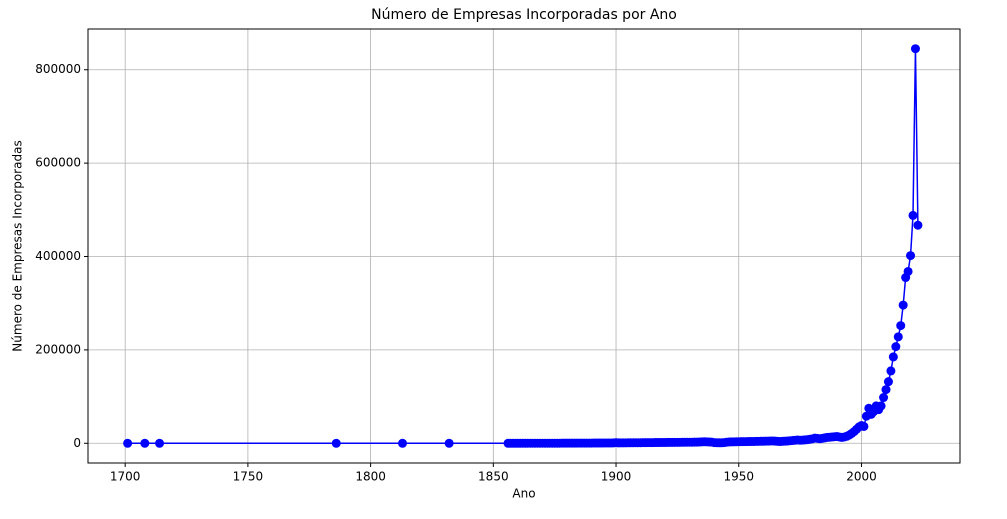 This screenshot has height=519, width=1007. What do you see at coordinates (248, 477) in the screenshot?
I see `x-tick-label: 1750` at bounding box center [248, 477].